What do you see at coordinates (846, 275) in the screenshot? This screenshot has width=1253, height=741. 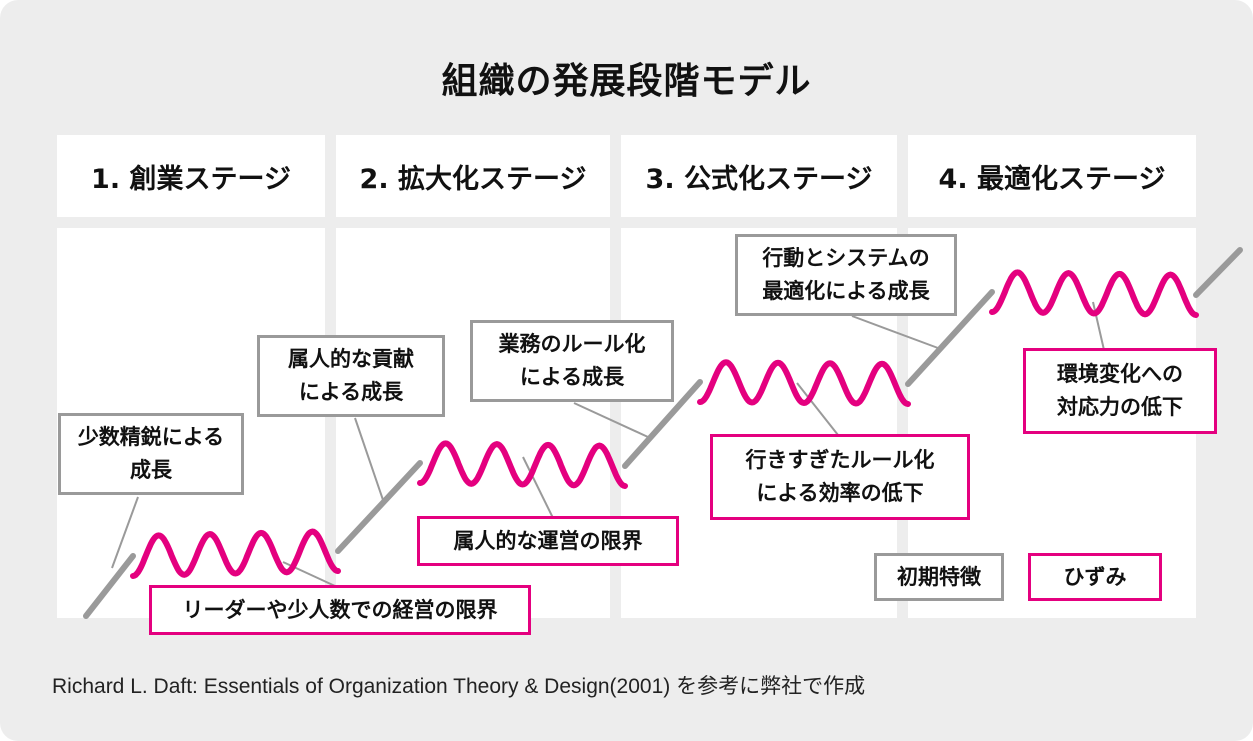 I see `annotation-growth-4: 行動とシステムの 最適化による成長` at bounding box center [846, 275].